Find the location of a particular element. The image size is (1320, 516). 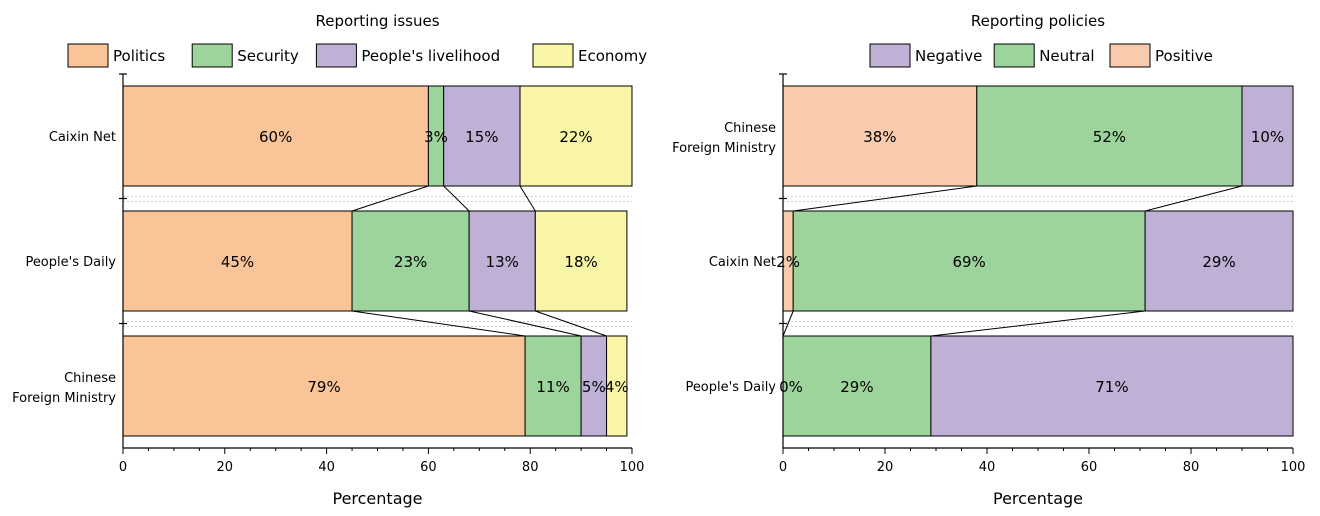

data-label: 38% is located at coordinates (879, 137).